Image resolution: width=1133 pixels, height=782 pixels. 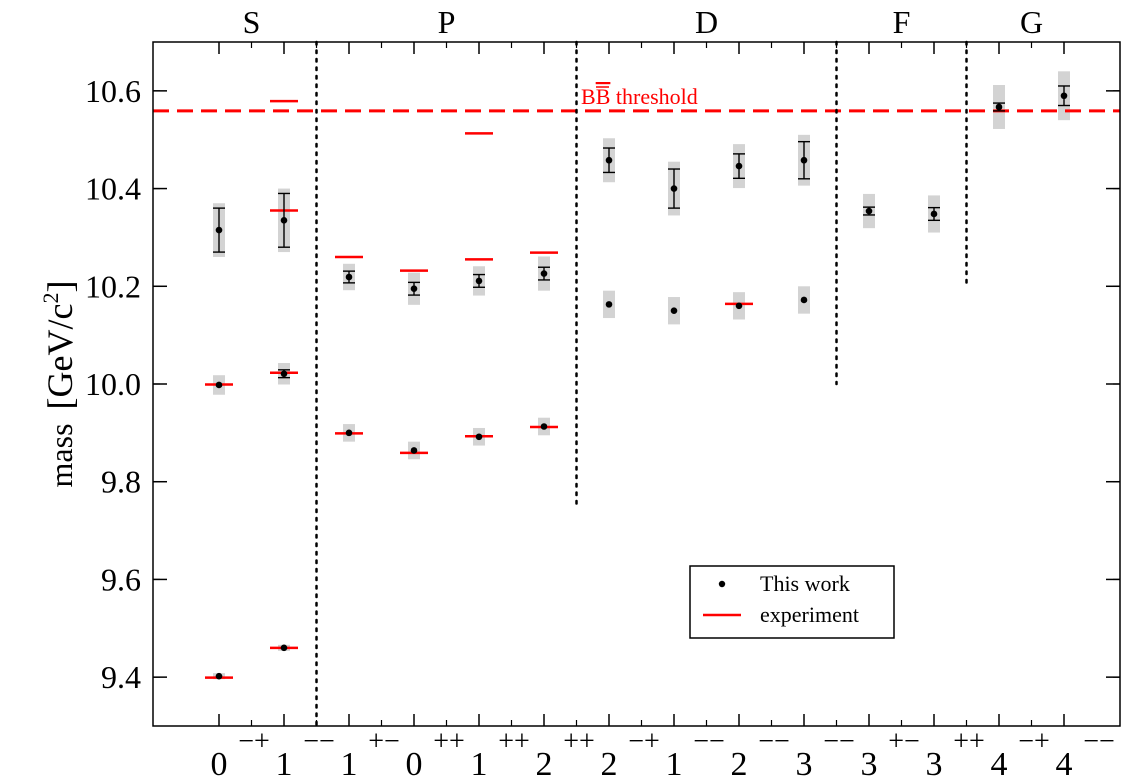 I want to click on bb-threshold-label-bbar: B, so click(x=603, y=96).